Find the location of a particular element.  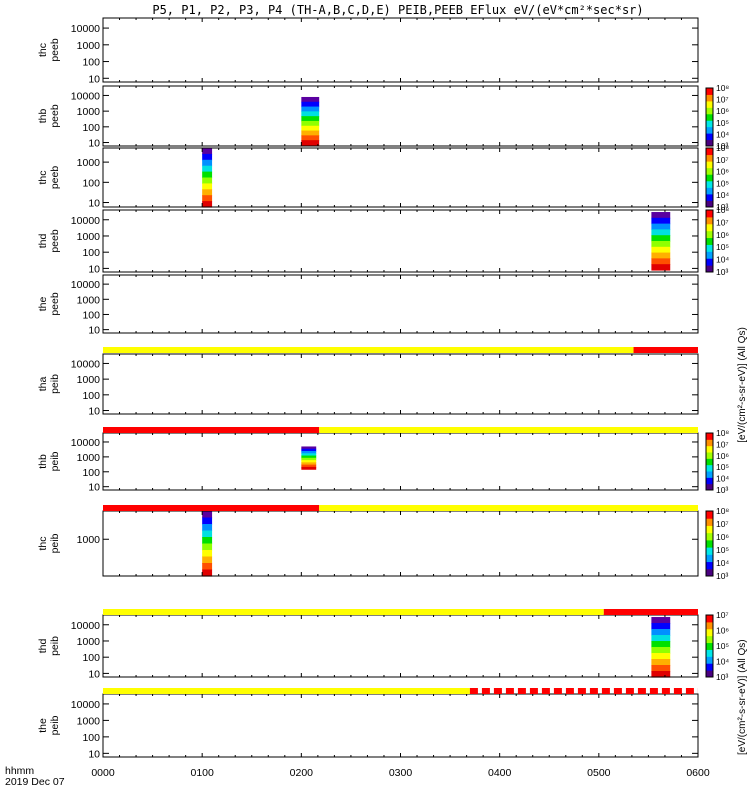

panel-product-label-8: peib is located at coordinates (55, 646).